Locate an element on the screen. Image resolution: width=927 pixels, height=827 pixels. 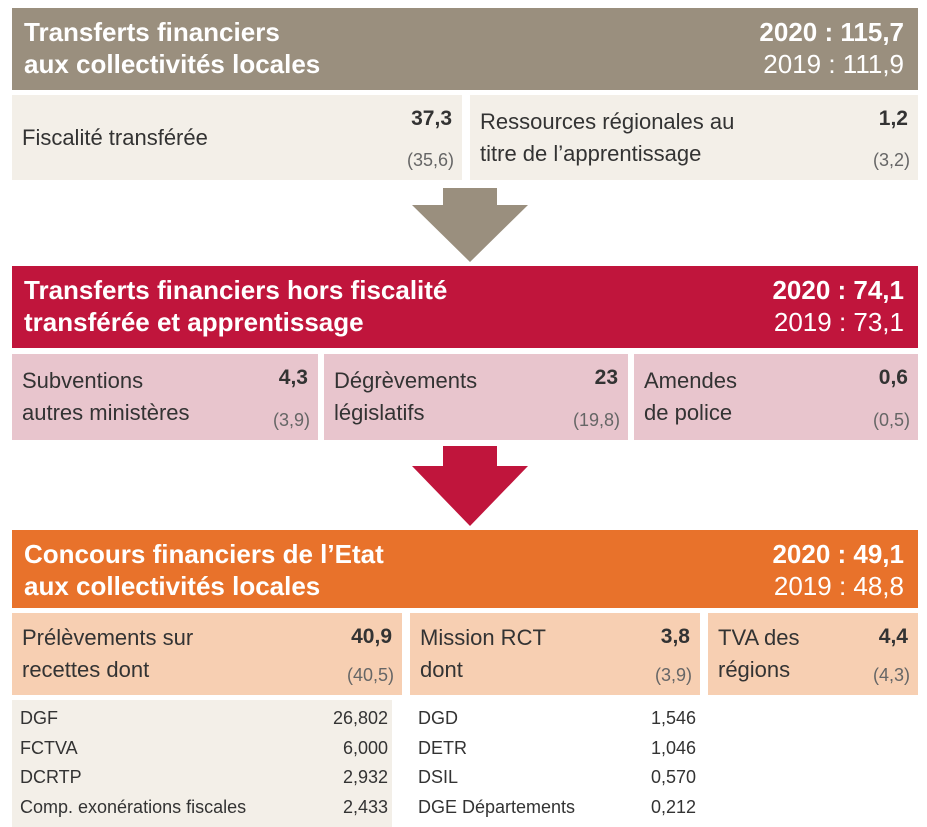
item-label: dont is located at coordinates (441, 669).